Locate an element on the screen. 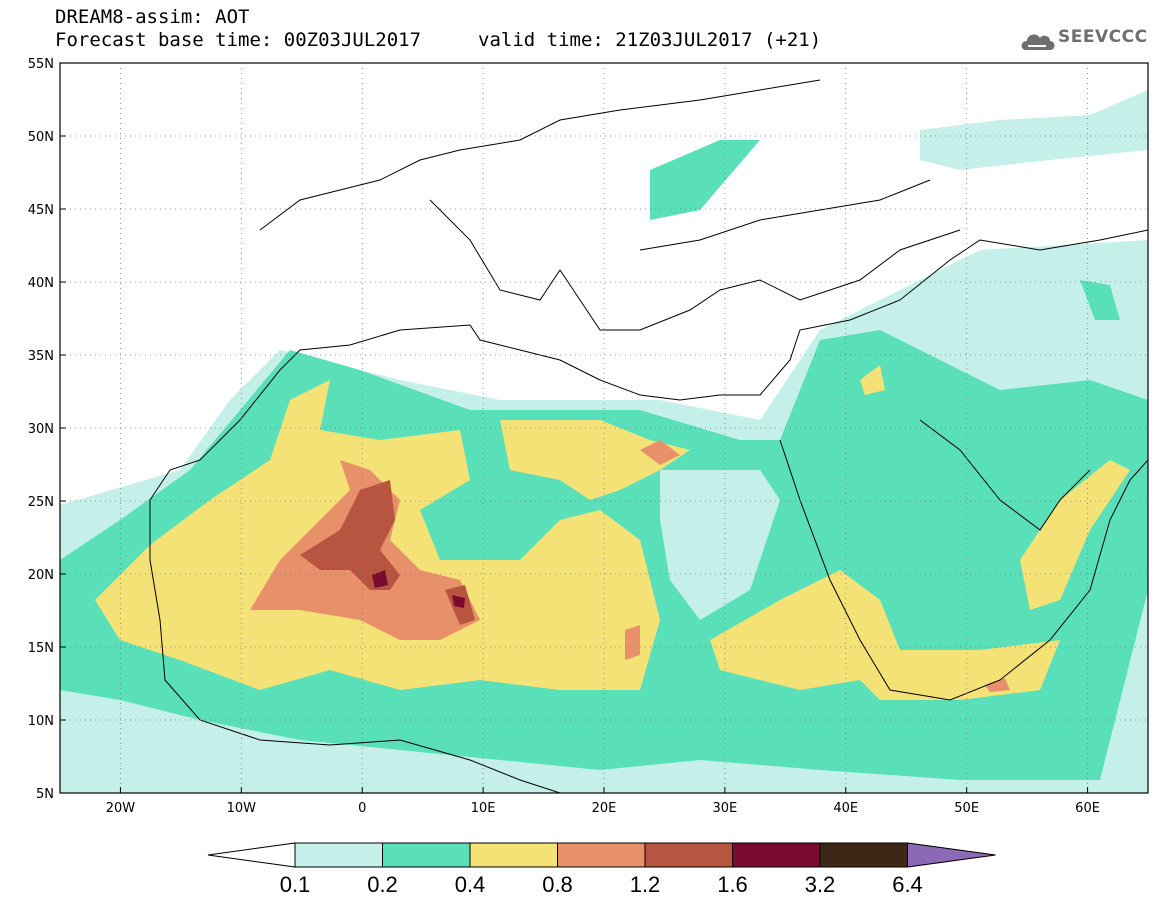  colorbar-level-label: 1.2 is located at coordinates (645, 884).